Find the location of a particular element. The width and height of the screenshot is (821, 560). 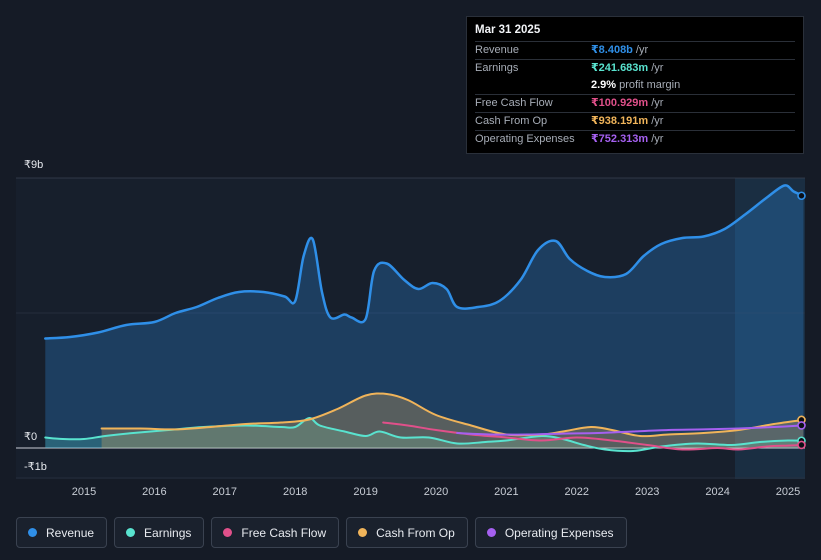

legend-item-revenue: Revenue is located at coordinates (62, 532).